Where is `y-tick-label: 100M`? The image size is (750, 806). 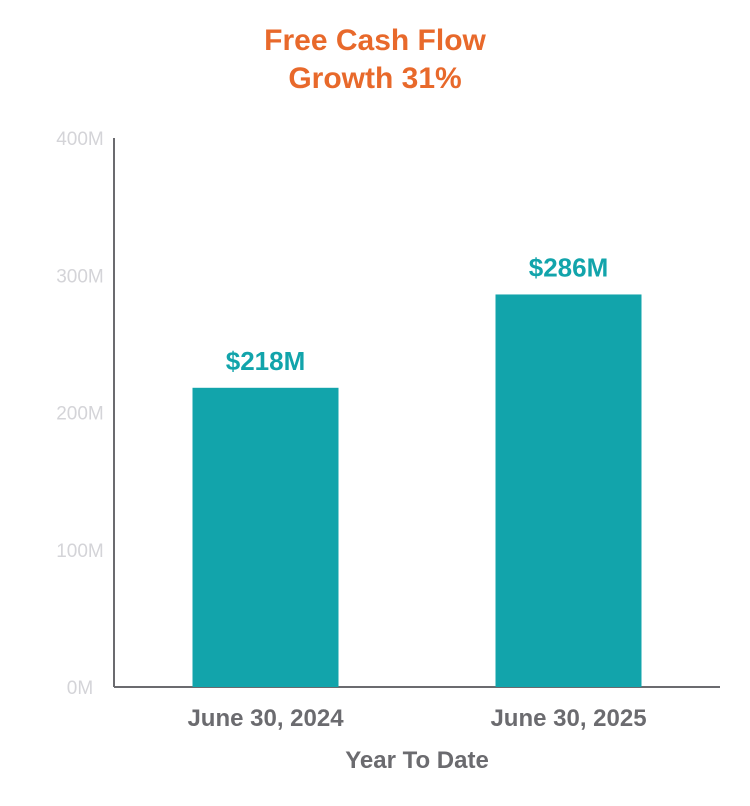
y-tick-label: 100M is located at coordinates (80, 551).